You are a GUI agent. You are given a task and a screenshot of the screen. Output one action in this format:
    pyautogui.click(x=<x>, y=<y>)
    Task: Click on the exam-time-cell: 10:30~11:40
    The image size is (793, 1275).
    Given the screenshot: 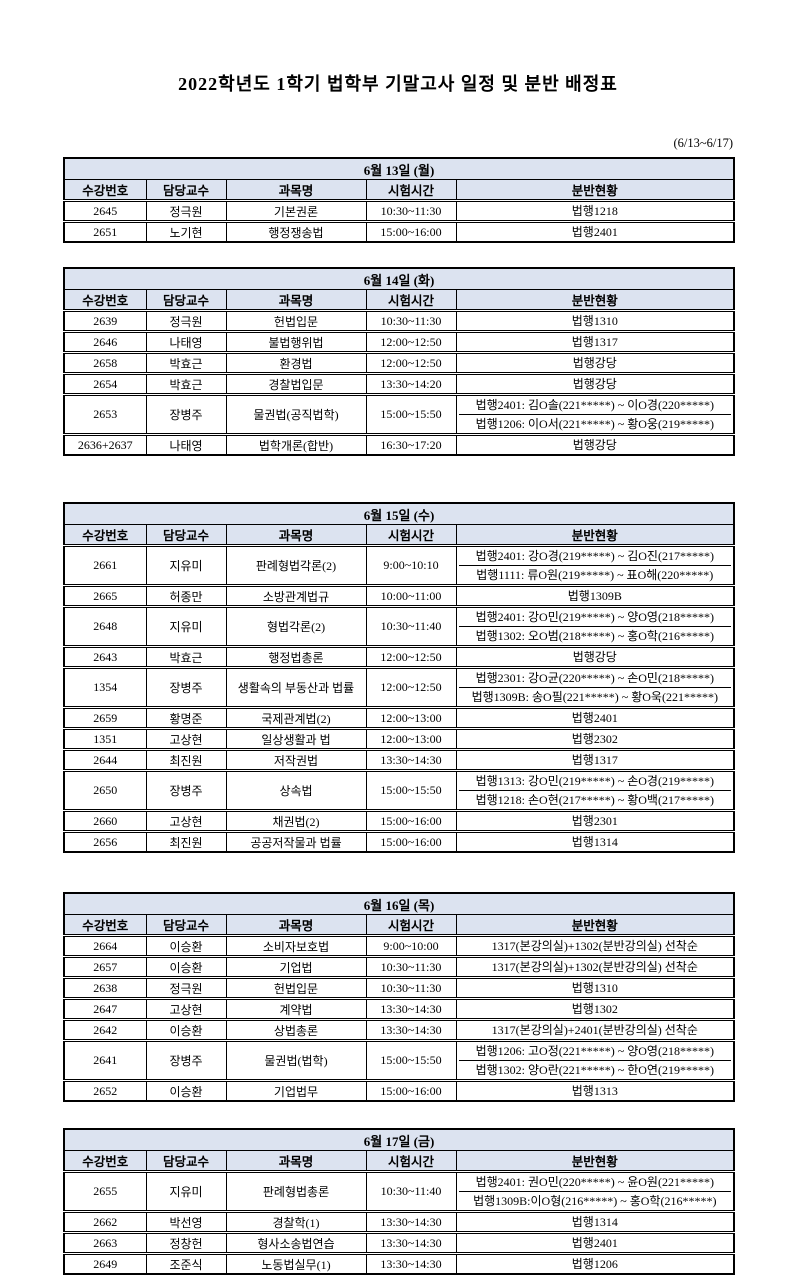 What is the action you would take?
    pyautogui.click(x=411, y=1192)
    